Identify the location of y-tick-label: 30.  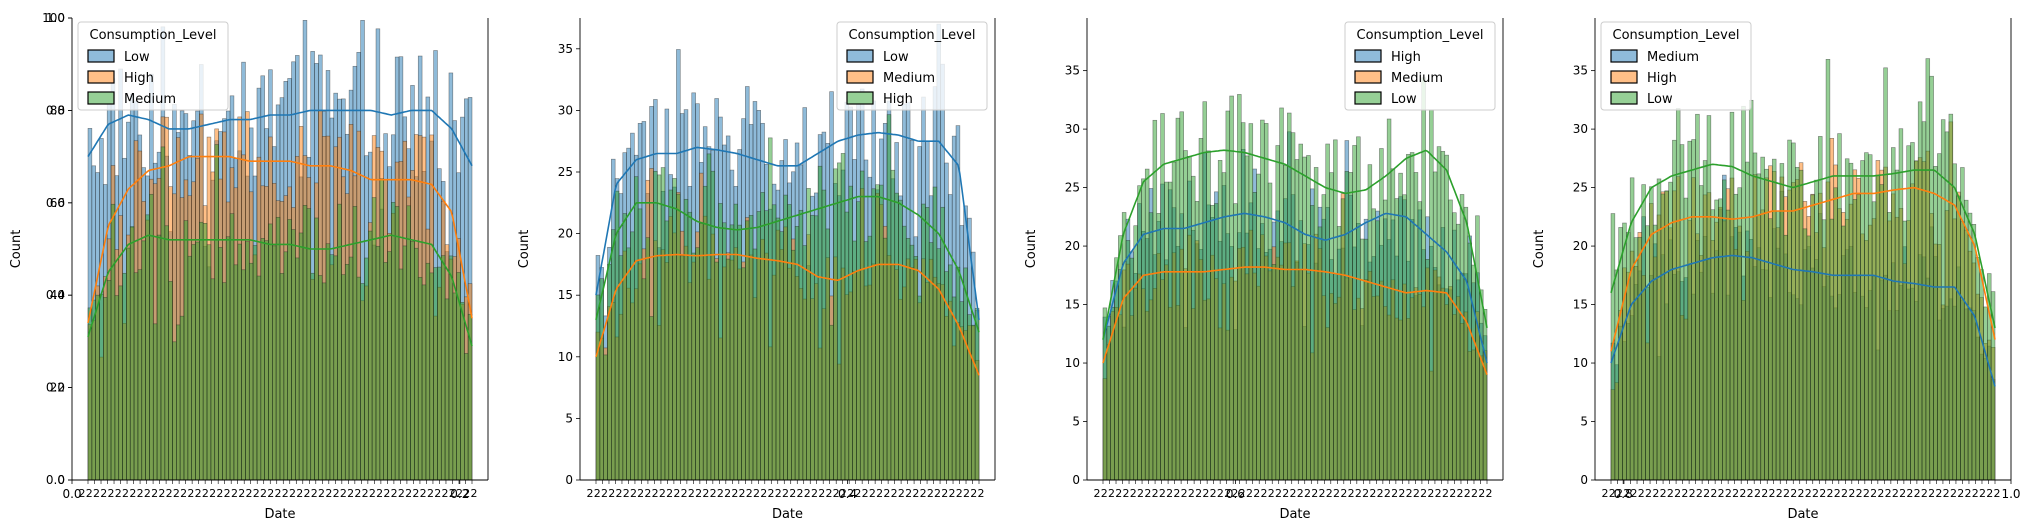
(565, 110).